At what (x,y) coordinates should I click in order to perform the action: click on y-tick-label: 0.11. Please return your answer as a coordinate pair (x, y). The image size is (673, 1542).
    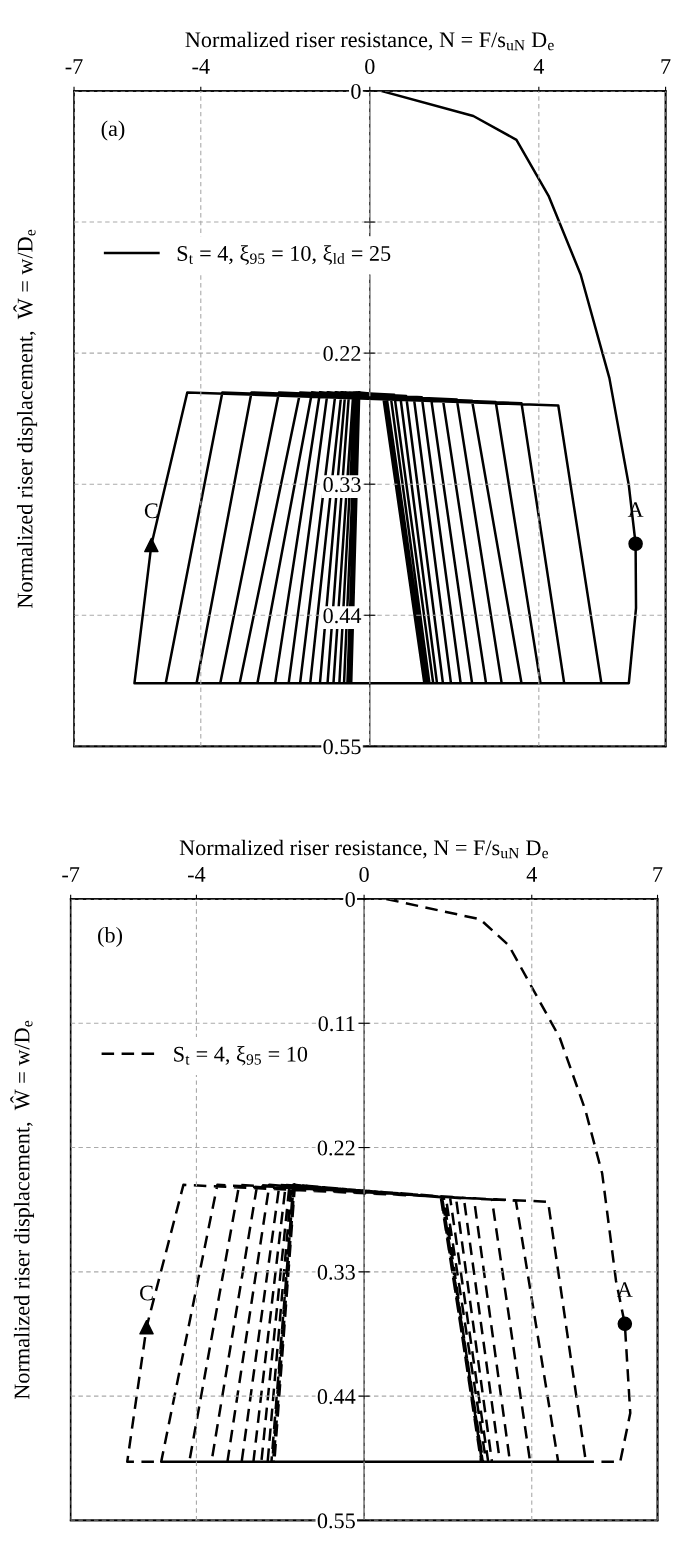
    Looking at the image, I should click on (336, 1024).